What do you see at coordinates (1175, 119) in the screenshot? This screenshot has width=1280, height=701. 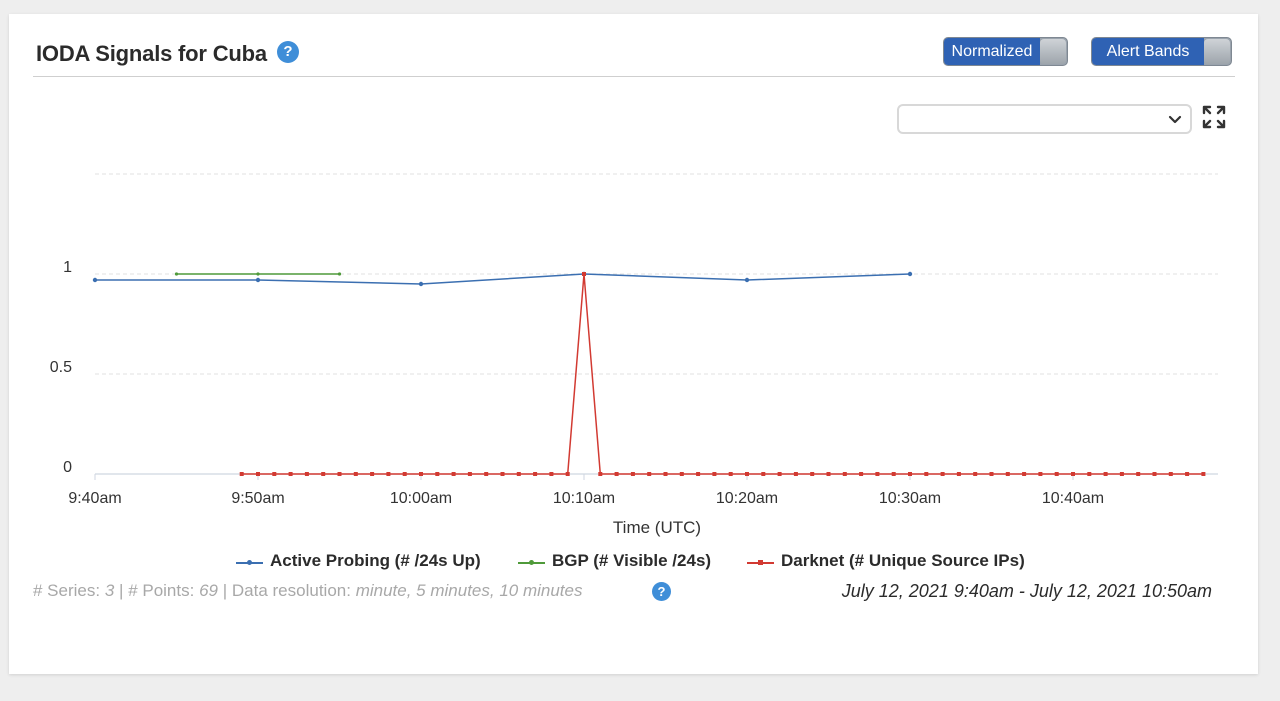 I see `chevron-down-icon` at bounding box center [1175, 119].